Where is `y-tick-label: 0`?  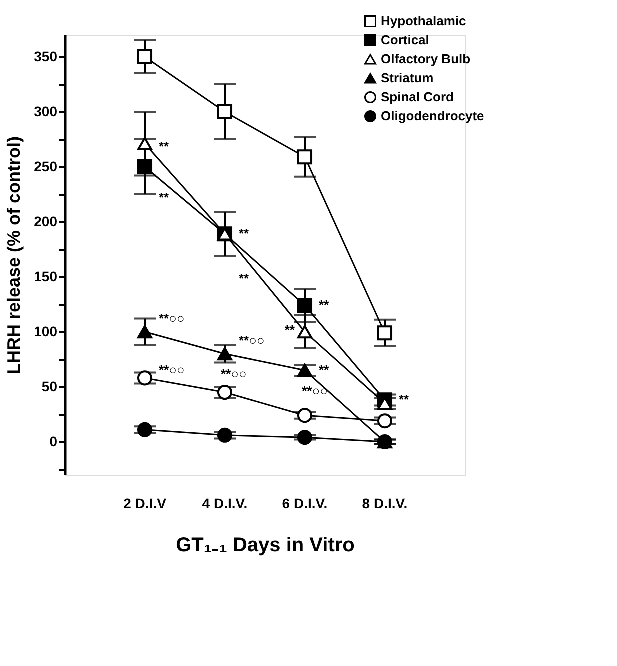
y-tick-label: 0 is located at coordinates (54, 442).